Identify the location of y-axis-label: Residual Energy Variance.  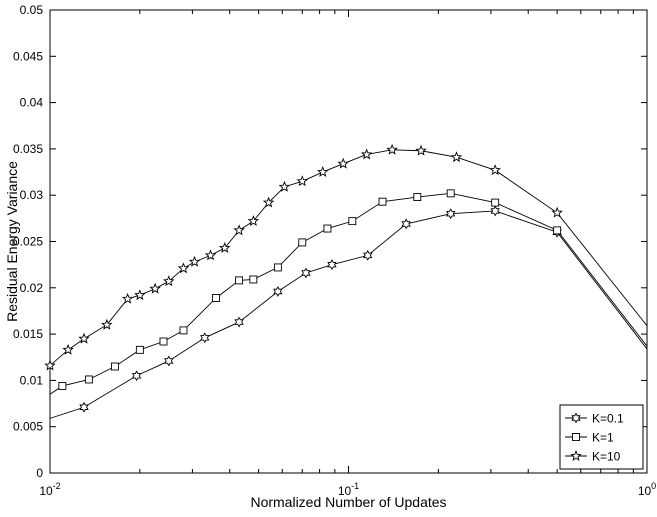
(12, 241).